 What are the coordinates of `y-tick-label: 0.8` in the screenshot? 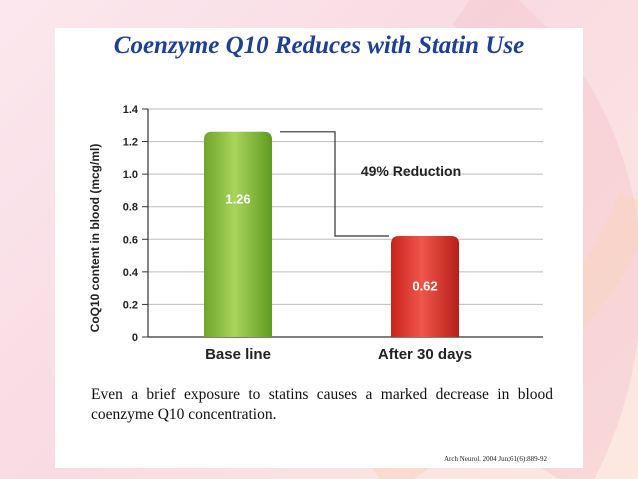 It's located at (130, 208).